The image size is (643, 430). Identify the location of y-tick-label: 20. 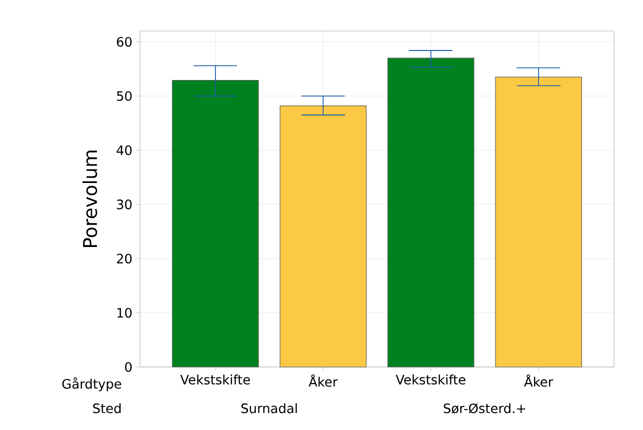
(124, 259).